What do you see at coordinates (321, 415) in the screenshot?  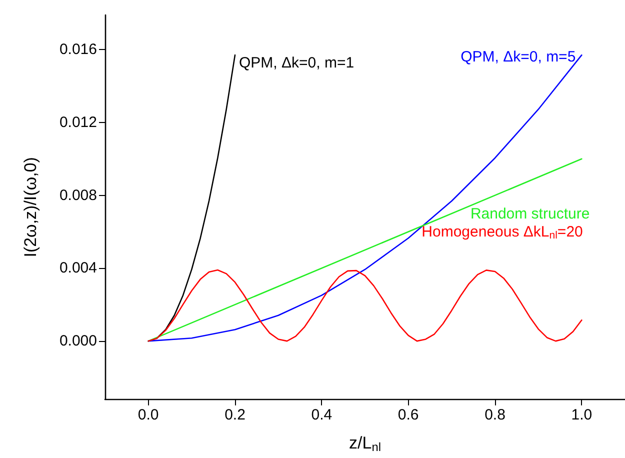 I see `x-tick-label: 0.4` at bounding box center [321, 415].